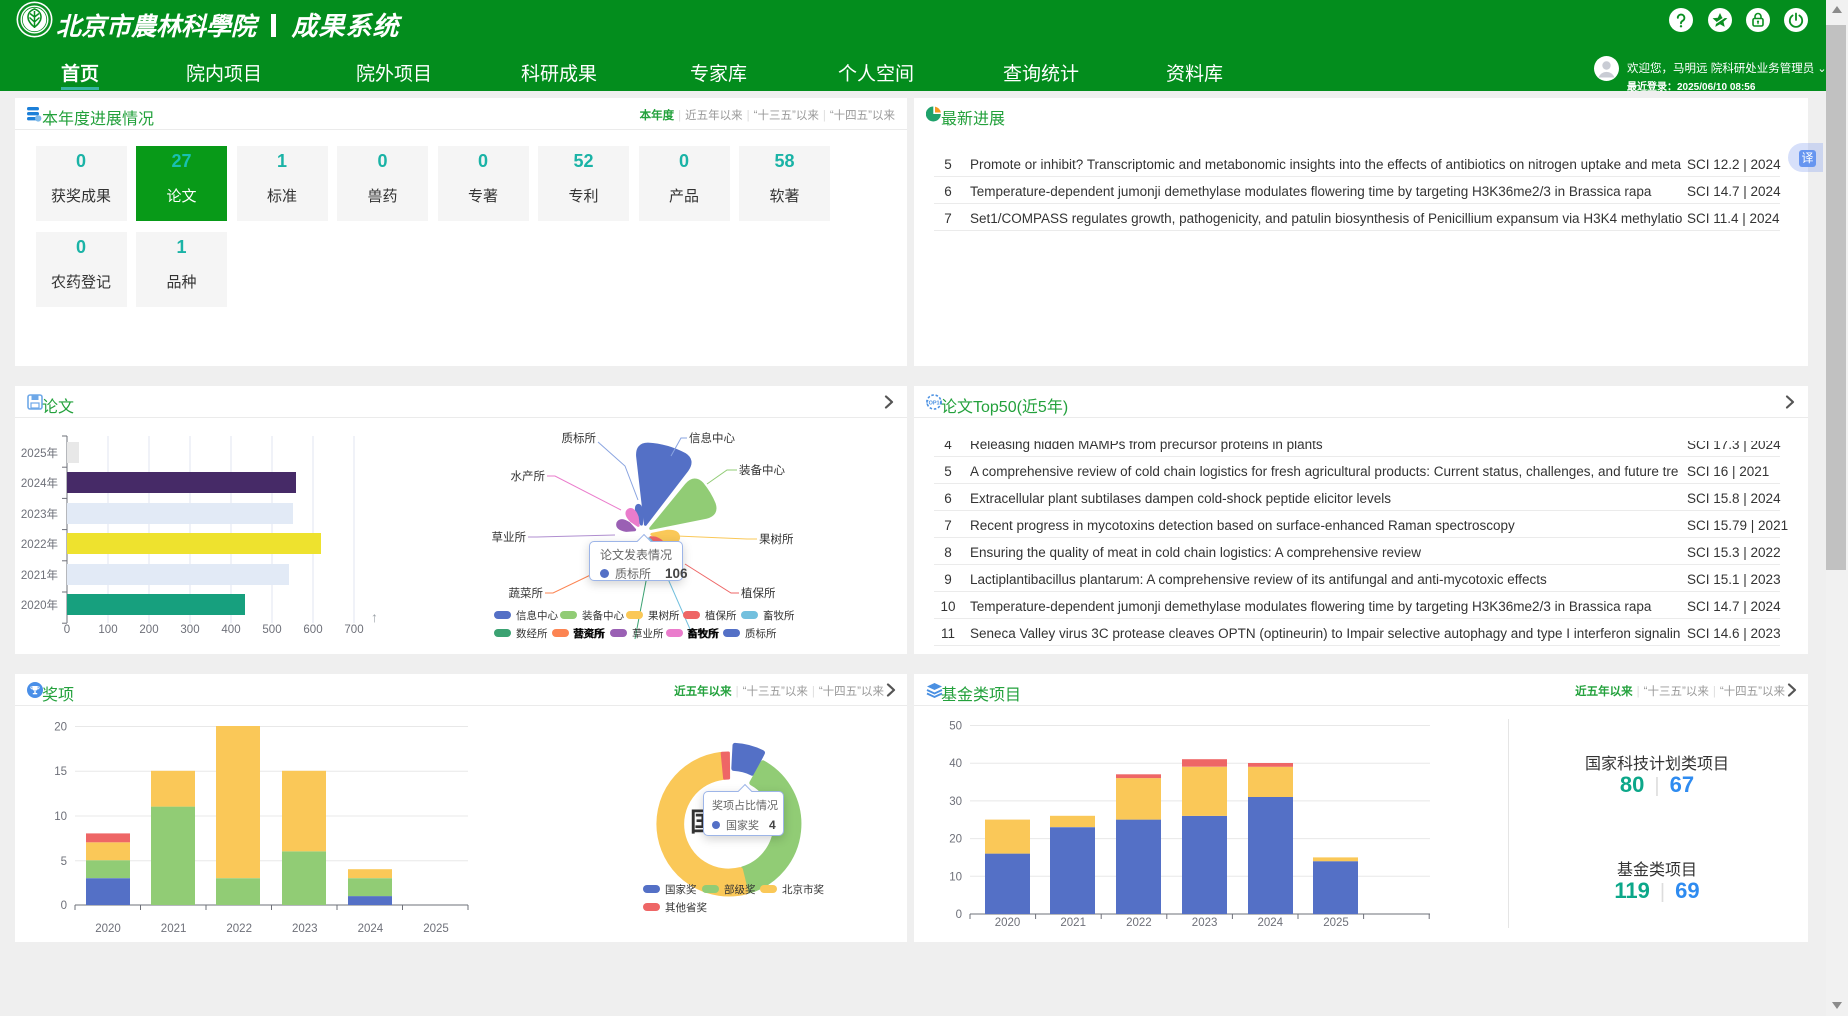 This screenshot has width=1848, height=1016. What do you see at coordinates (39, 575) in the screenshot?
I see `svg-text: 2021年` at bounding box center [39, 575].